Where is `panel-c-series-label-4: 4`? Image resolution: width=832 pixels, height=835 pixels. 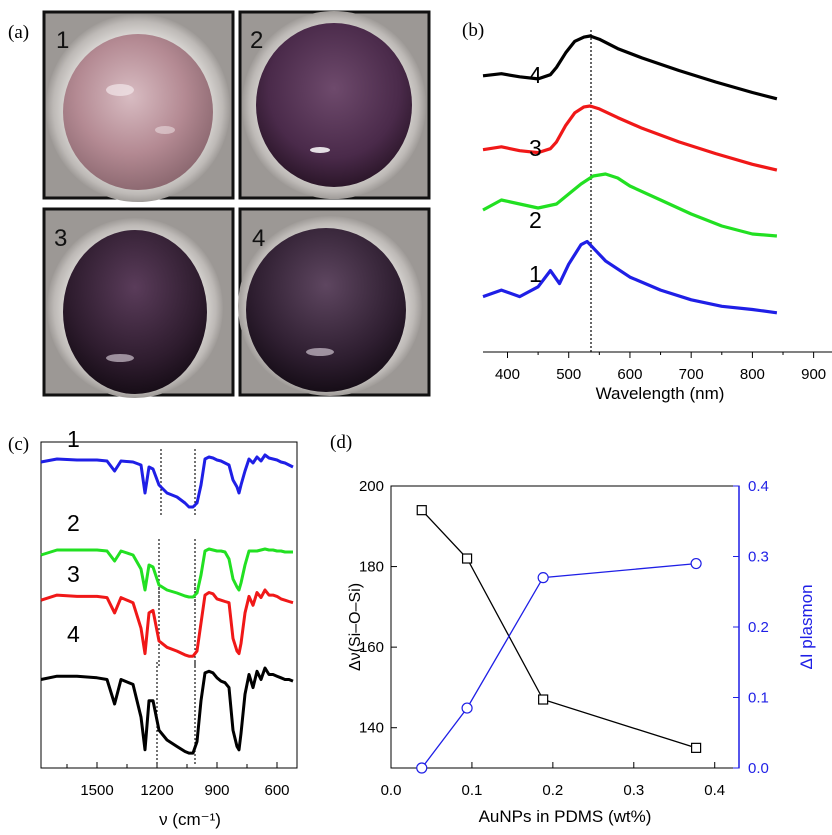 panel-c-series-label-4: 4 is located at coordinates (73, 634).